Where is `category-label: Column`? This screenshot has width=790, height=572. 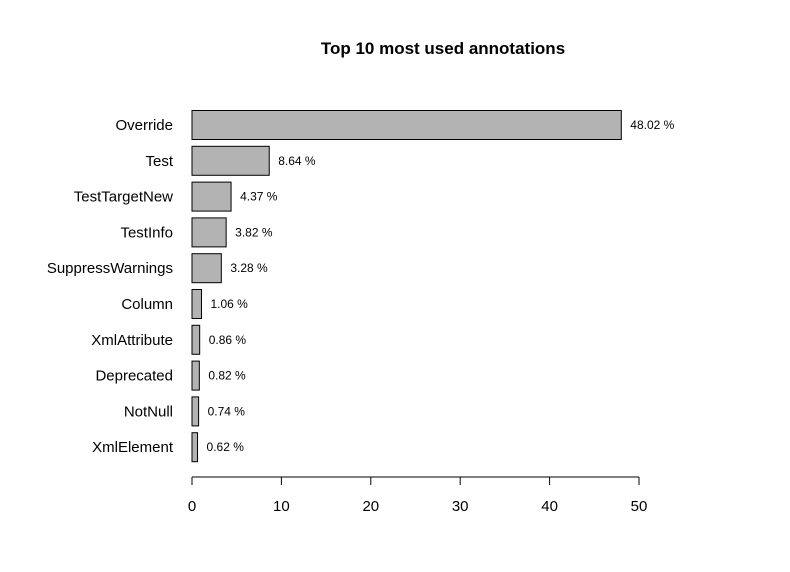
category-label: Column is located at coordinates (147, 304).